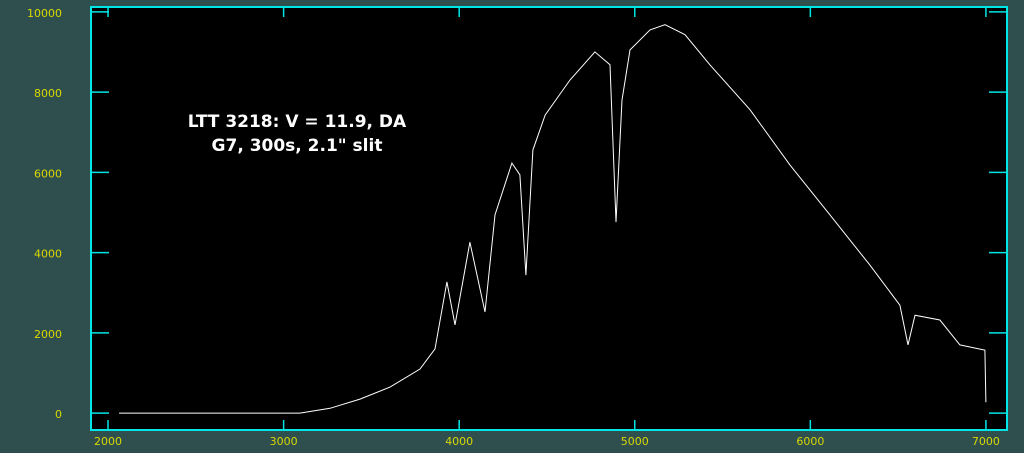 This screenshot has width=1024, height=453. I want to click on x-tick-label: 3000, so click(284, 441).